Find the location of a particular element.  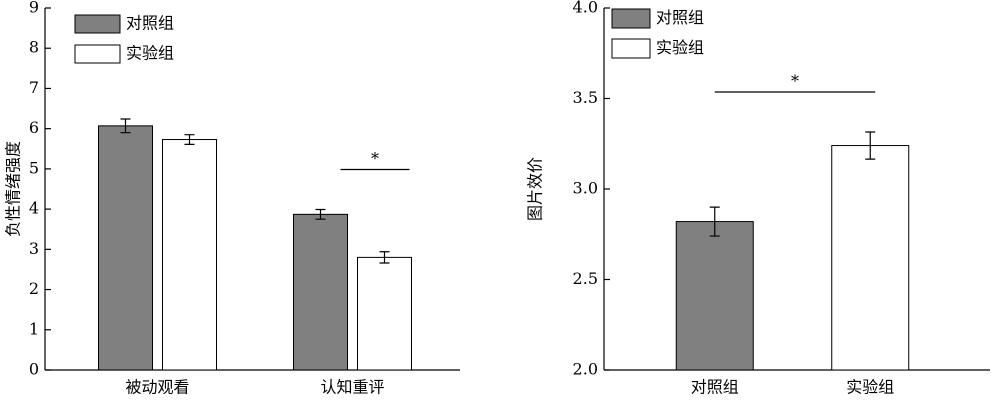

y-tick-label: 6 is located at coordinates (34, 127).